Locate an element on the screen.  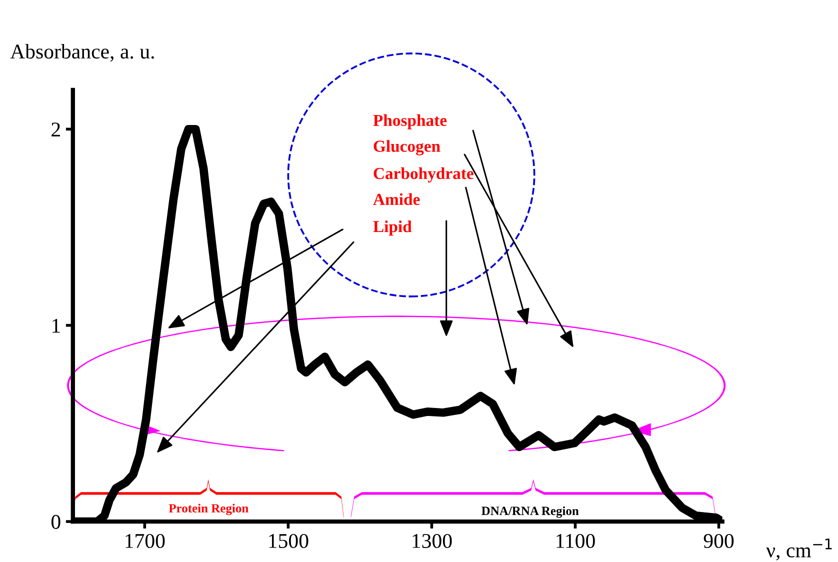
x-tick-label: 900 is located at coordinates (719, 541).